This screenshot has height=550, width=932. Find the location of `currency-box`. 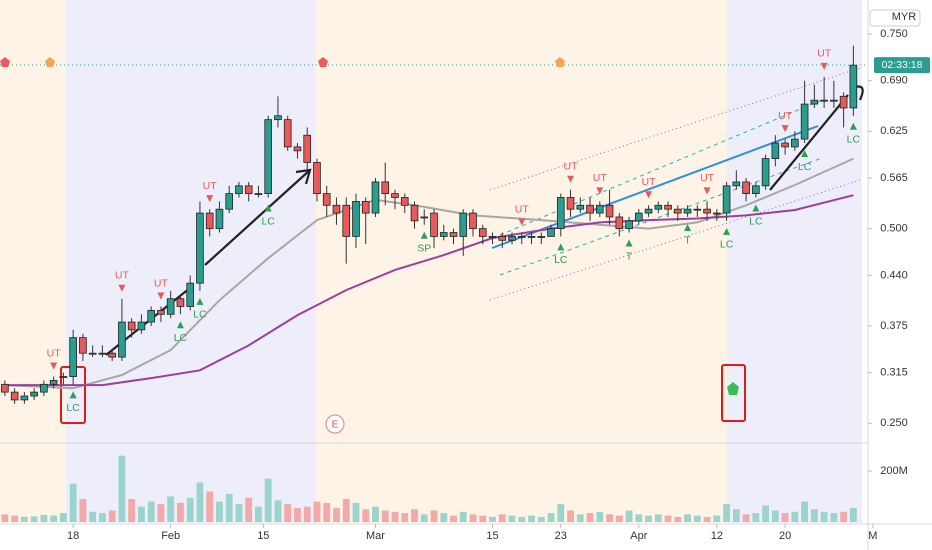

currency-box is located at coordinates (895, 18).